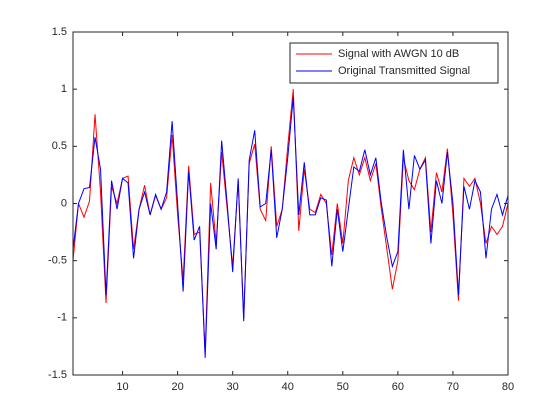  What do you see at coordinates (177, 387) in the screenshot?
I see `x-tick-label: 20` at bounding box center [177, 387].